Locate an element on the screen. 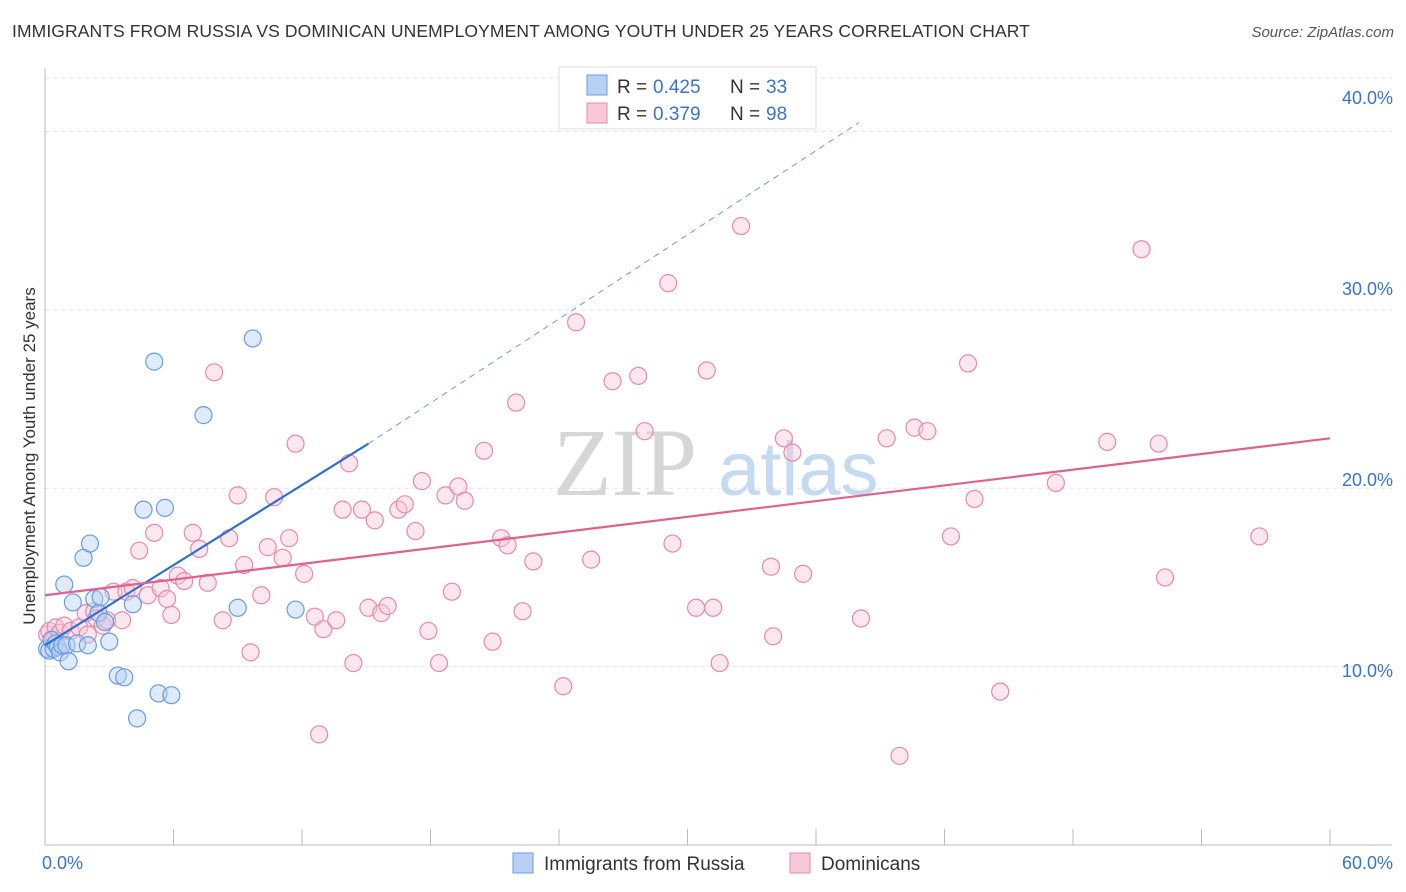 This screenshot has width=1406, height=892. y-axis-label: Unemployment Among Youth under 25 years is located at coordinates (29, 455).